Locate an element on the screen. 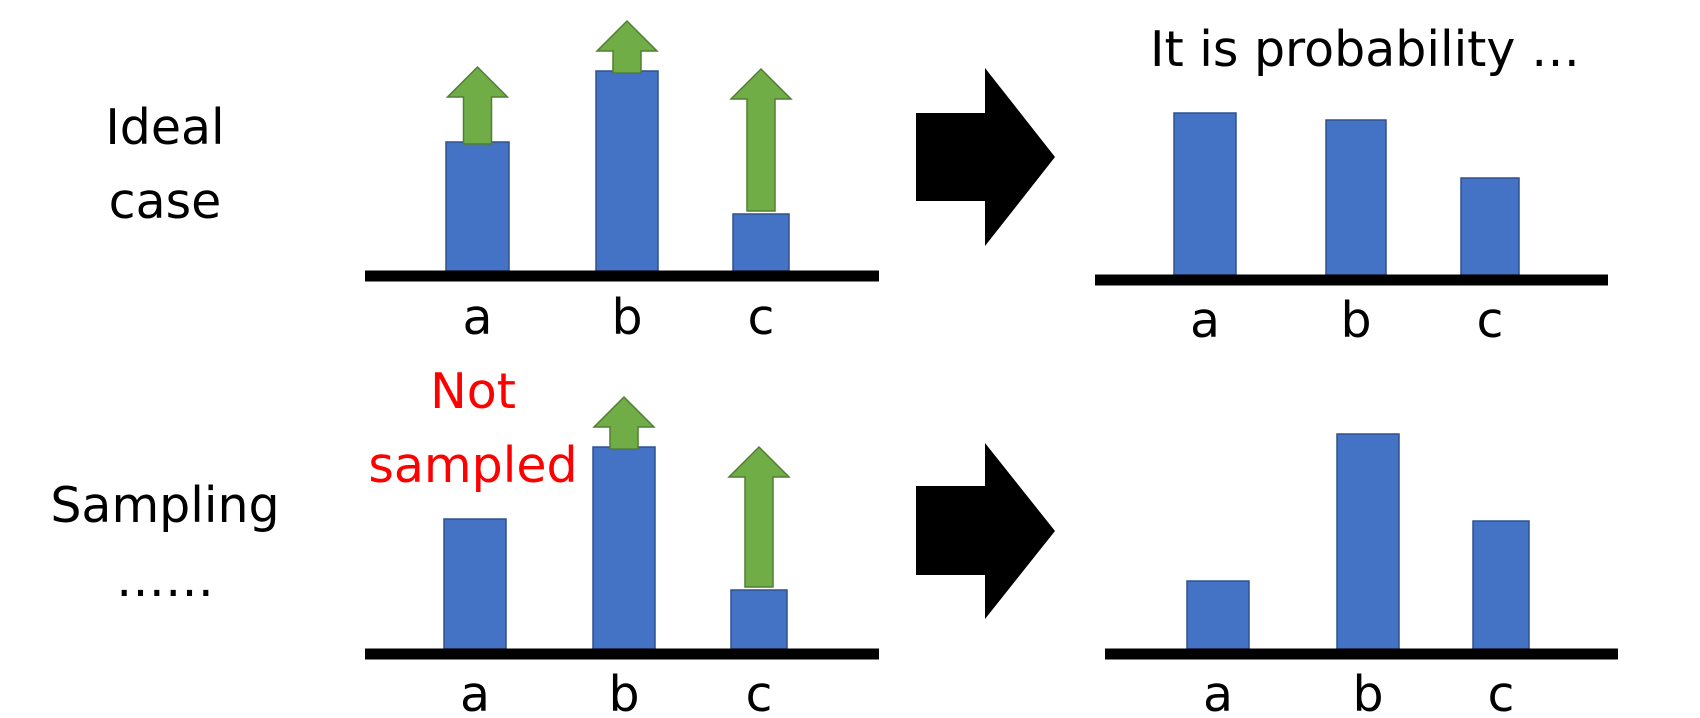 This screenshot has height=718, width=1700. ideal-case-label-line1: Ideal is located at coordinates (164, 127).